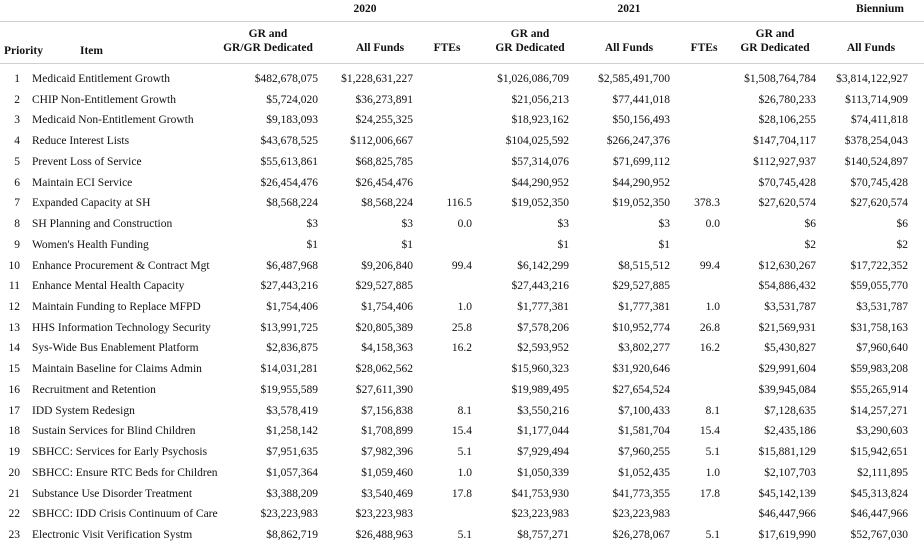  Describe the element at coordinates (787, 327) in the screenshot. I see `amount-cell: $21,569,931` at that location.